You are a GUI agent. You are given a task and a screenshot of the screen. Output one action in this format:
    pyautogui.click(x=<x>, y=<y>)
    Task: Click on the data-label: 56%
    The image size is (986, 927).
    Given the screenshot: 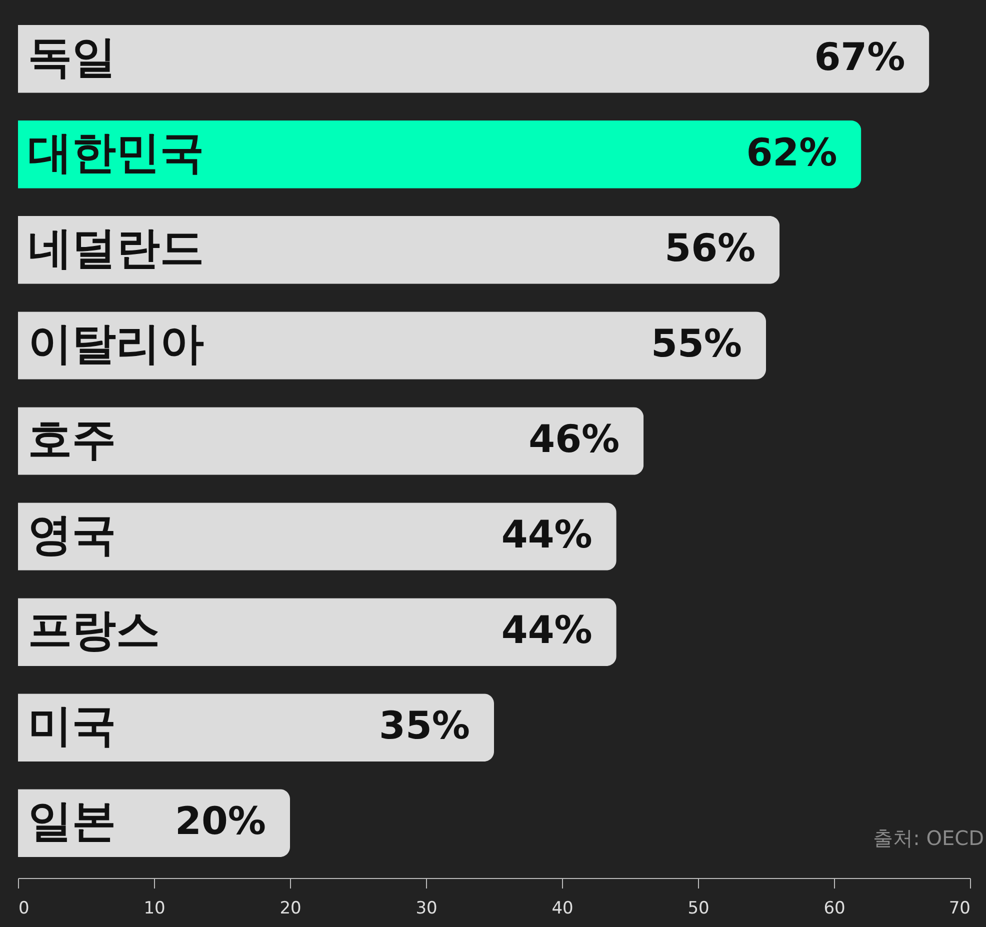 What is the action you would take?
    pyautogui.click(x=710, y=248)
    